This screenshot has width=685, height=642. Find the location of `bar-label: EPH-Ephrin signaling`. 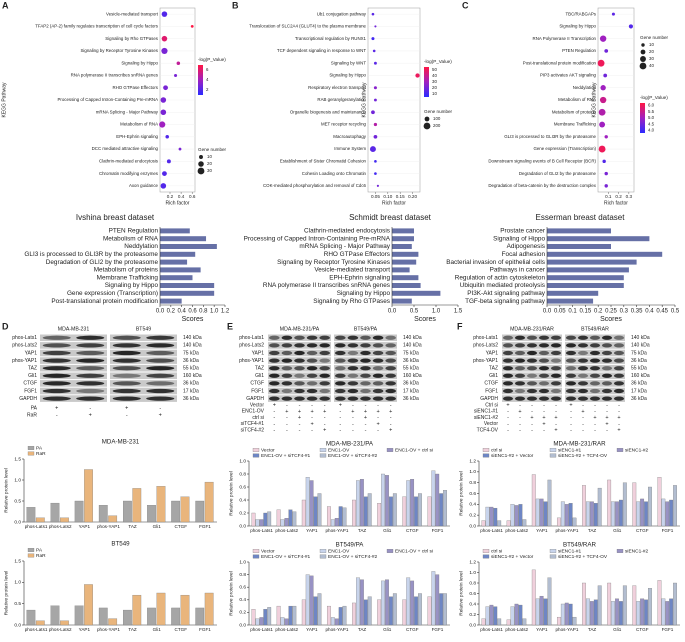

bar-label: EPH-Ephrin signaling is located at coordinates (359, 277).